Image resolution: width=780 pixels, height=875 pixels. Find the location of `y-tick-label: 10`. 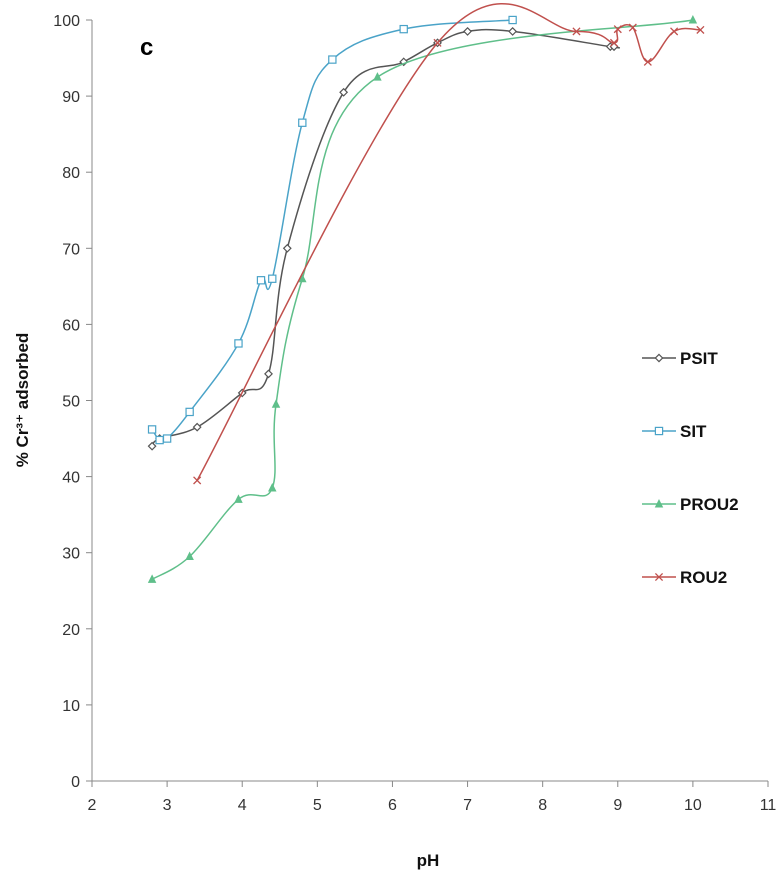

y-tick-label: 10 is located at coordinates (71, 706).